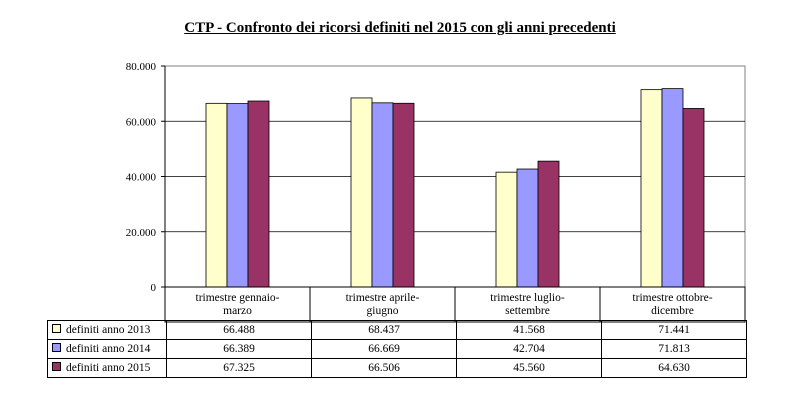  Describe the element at coordinates (141, 122) in the screenshot. I see `y-tick-label: 60.000` at that location.